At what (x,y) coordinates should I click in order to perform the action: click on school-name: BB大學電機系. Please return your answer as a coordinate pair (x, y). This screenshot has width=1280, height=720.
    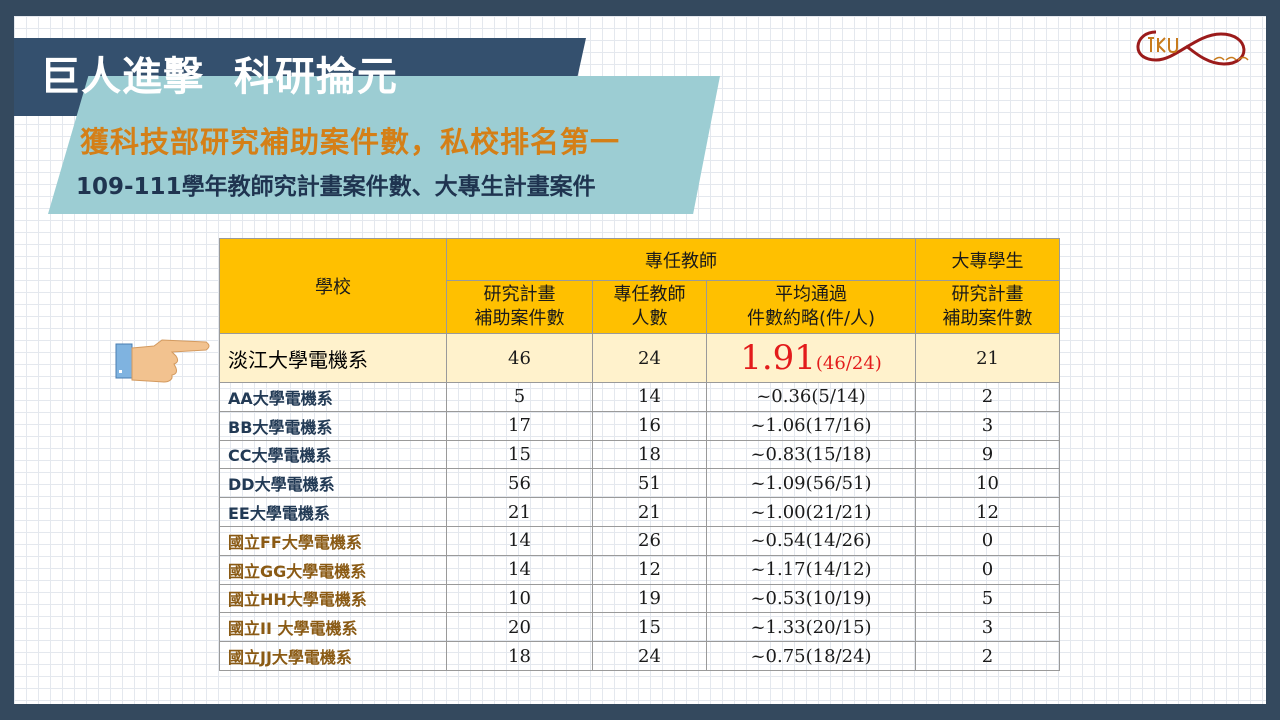
    Looking at the image, I should click on (333, 425).